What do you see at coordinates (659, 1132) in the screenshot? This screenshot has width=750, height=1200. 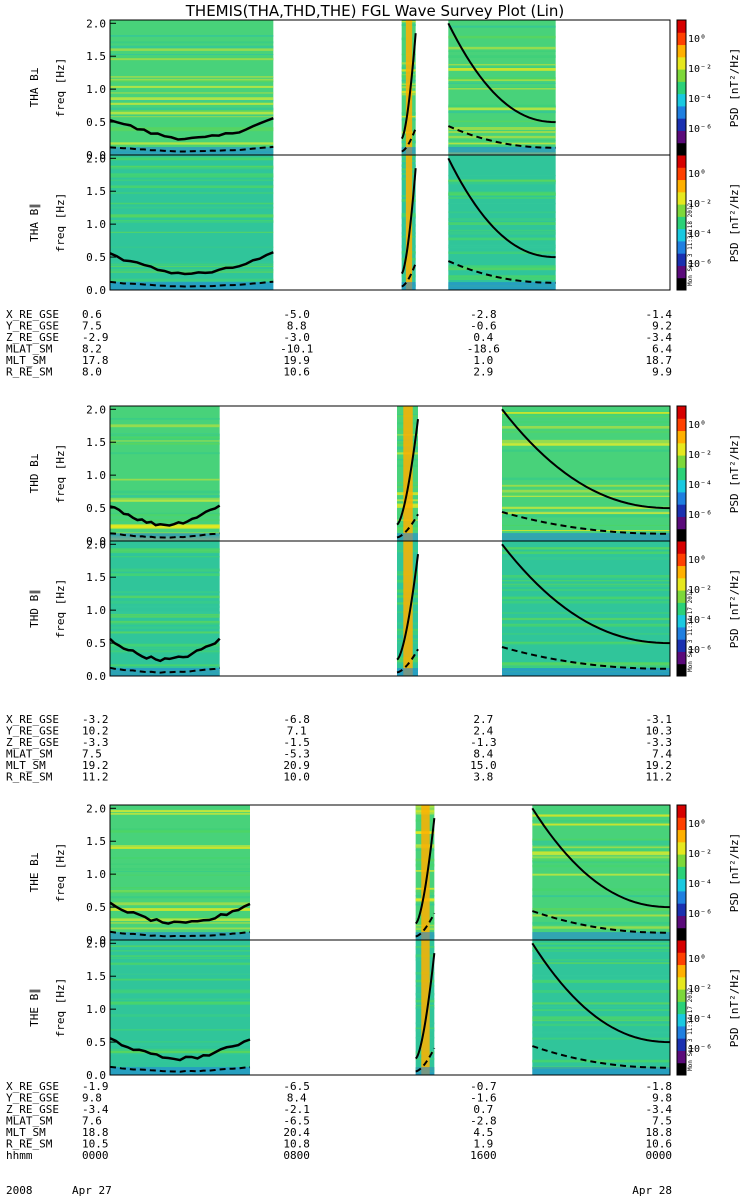 I see `ephemeris-value: 18.8` at bounding box center [659, 1132].